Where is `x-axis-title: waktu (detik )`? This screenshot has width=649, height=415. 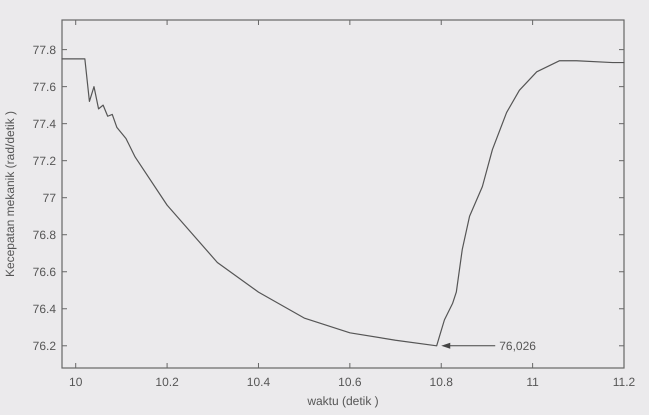
x-axis-title: waktu (detik ) is located at coordinates (342, 401).